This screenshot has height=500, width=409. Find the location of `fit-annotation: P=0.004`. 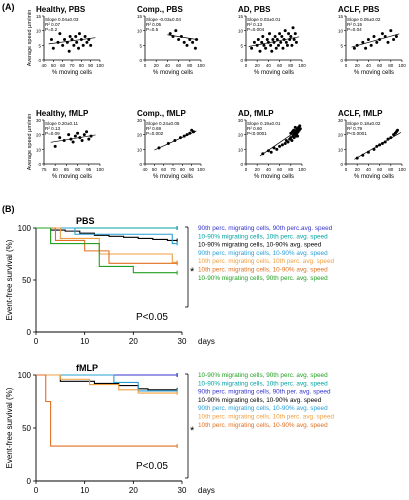

fit-annotation: P=0.004 is located at coordinates (256, 29).